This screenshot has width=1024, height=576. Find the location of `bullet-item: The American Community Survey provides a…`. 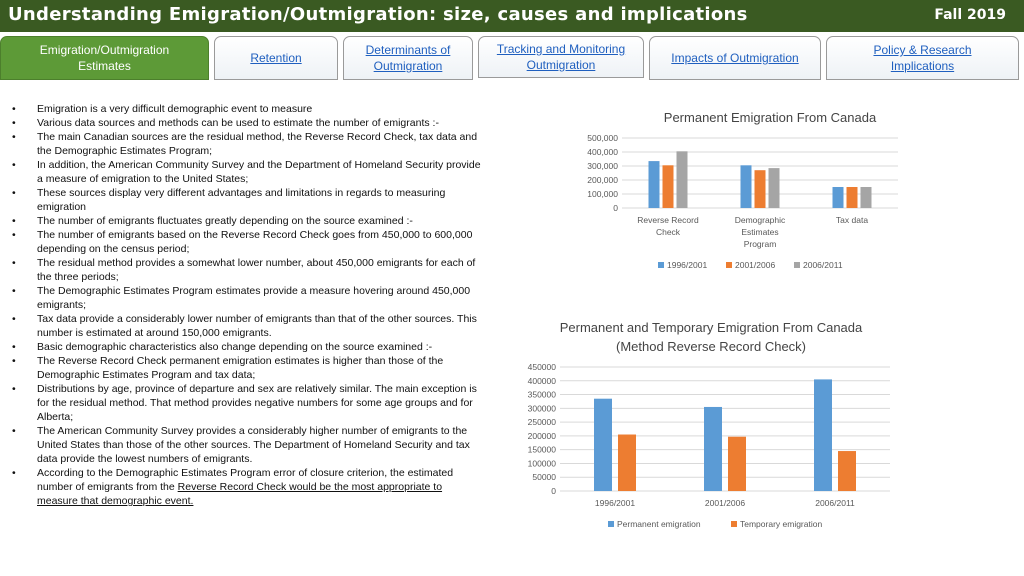

bullet-item: The American Community Survey provides a… is located at coordinates (248, 445).